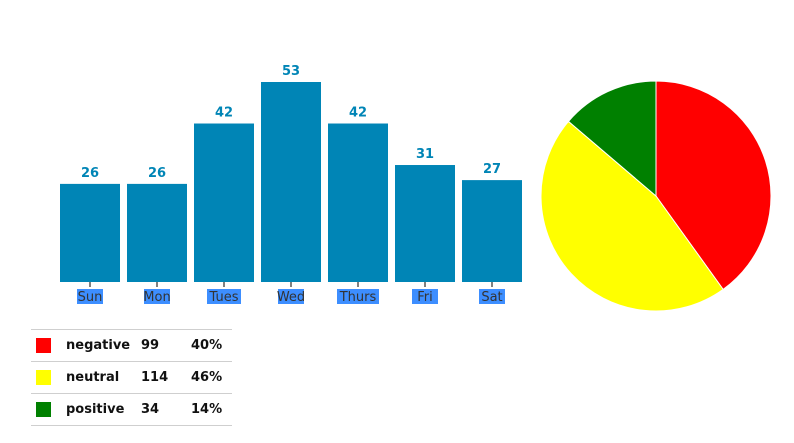  Describe the element at coordinates (157, 232) in the screenshot. I see `bar-mon` at that location.